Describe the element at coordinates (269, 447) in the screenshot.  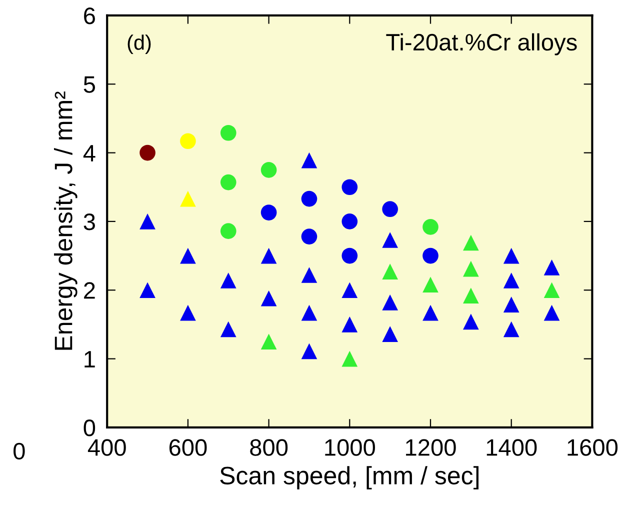
I see `x-tick-label: 800` at that location.